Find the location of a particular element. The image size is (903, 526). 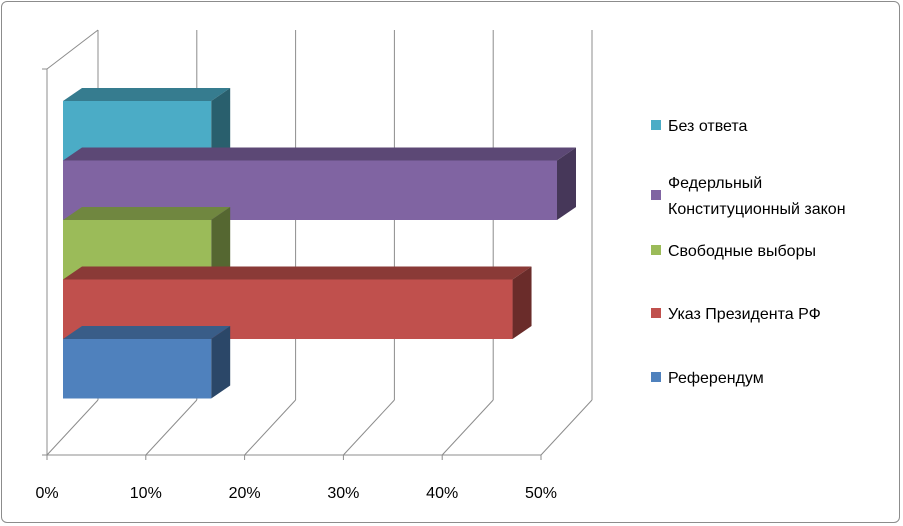

legend-item: Референдум is located at coordinates (707, 378).